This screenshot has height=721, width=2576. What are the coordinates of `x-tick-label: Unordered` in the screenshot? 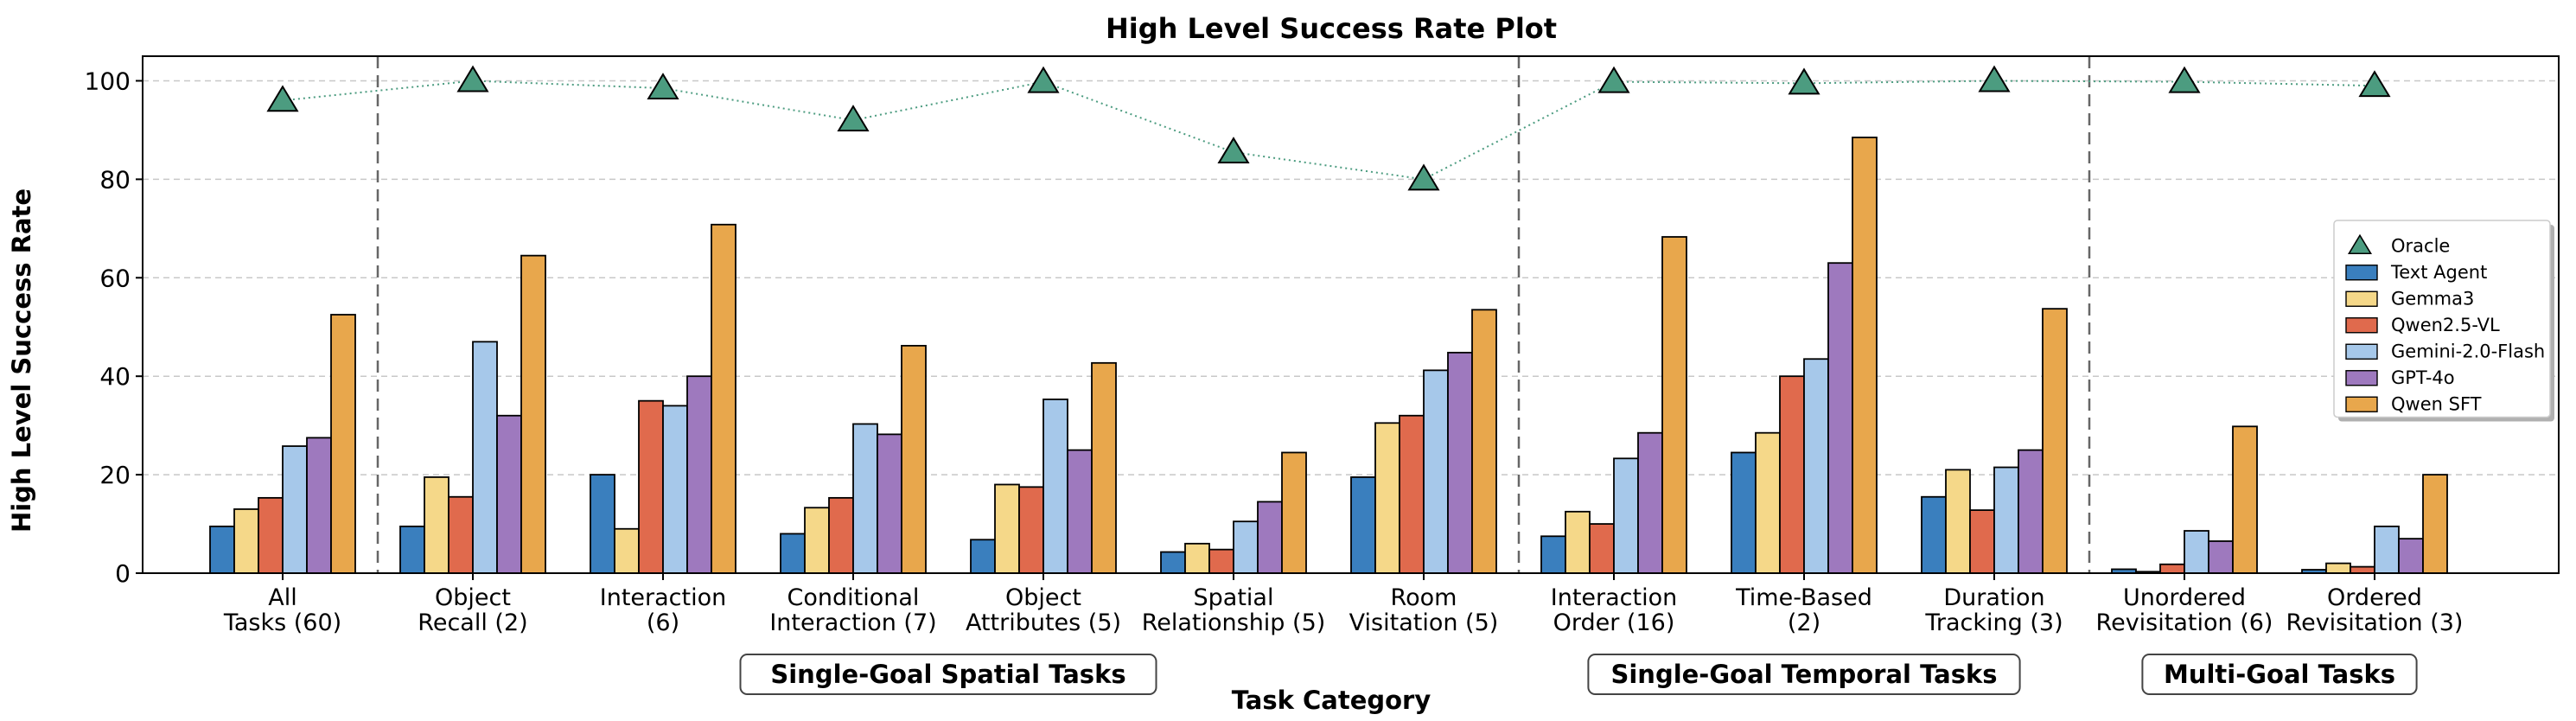 It's located at (2184, 597).